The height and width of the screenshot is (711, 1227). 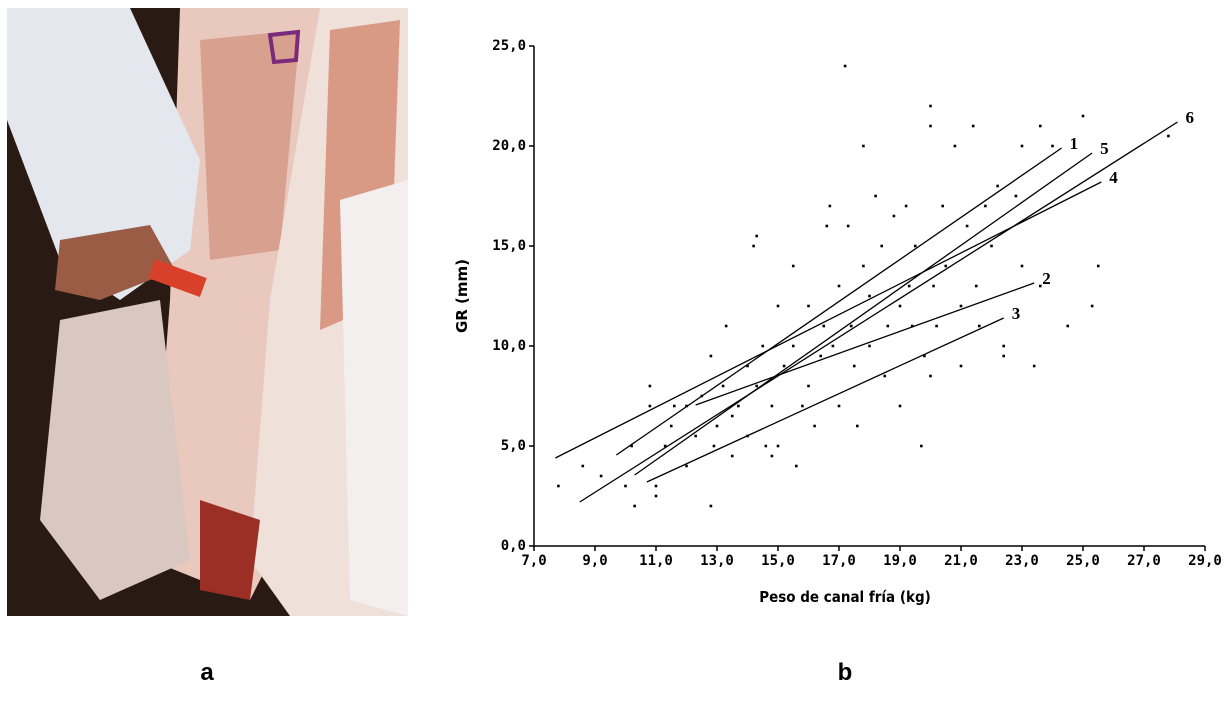 What do you see at coordinates (839, 561) in the screenshot?
I see `x-tick-label: 17,0` at bounding box center [839, 561].